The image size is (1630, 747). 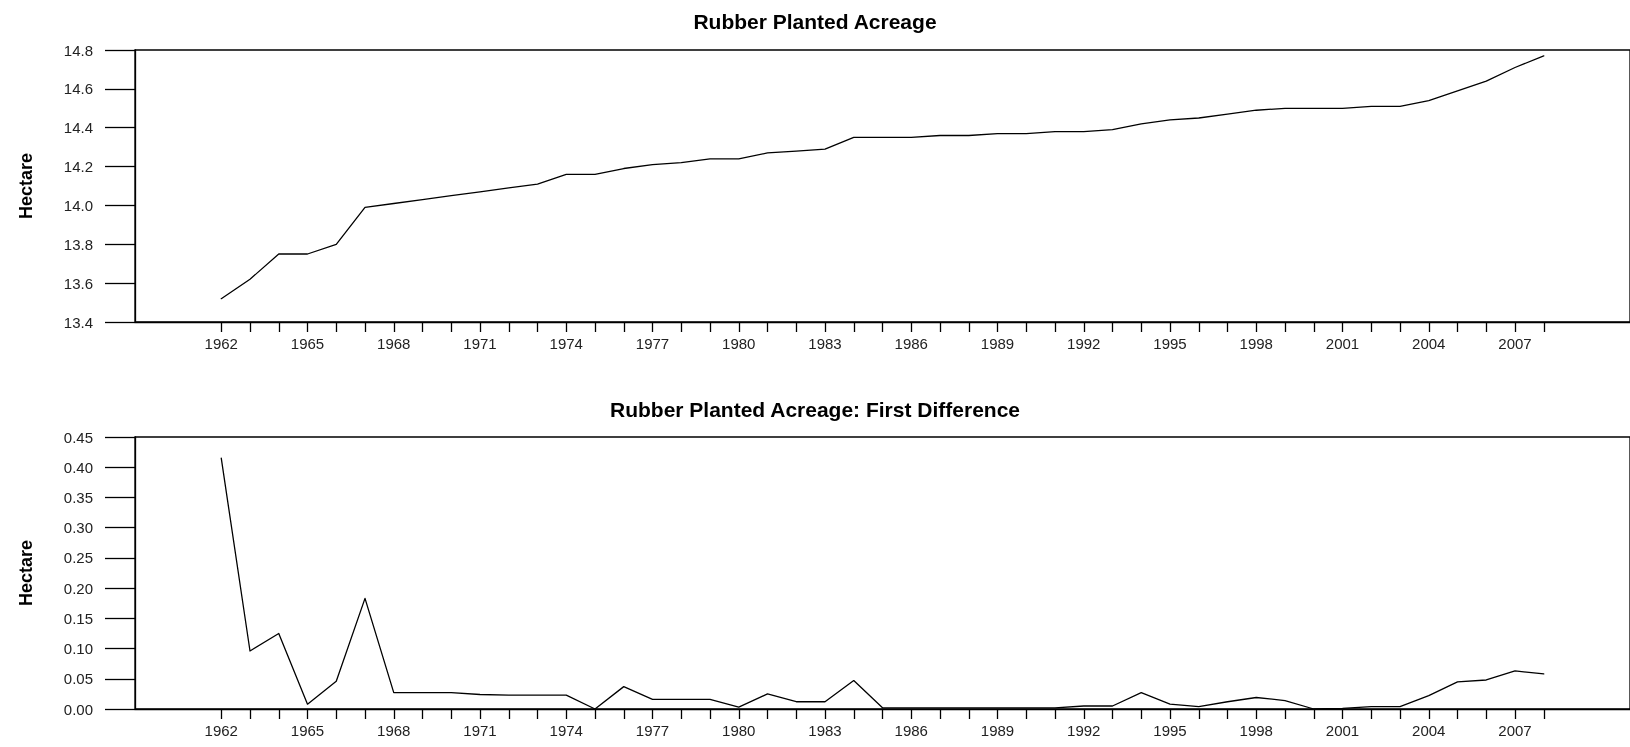 What do you see at coordinates (78, 467) in the screenshot?
I see `y-tick-label: 0.40` at bounding box center [78, 467].